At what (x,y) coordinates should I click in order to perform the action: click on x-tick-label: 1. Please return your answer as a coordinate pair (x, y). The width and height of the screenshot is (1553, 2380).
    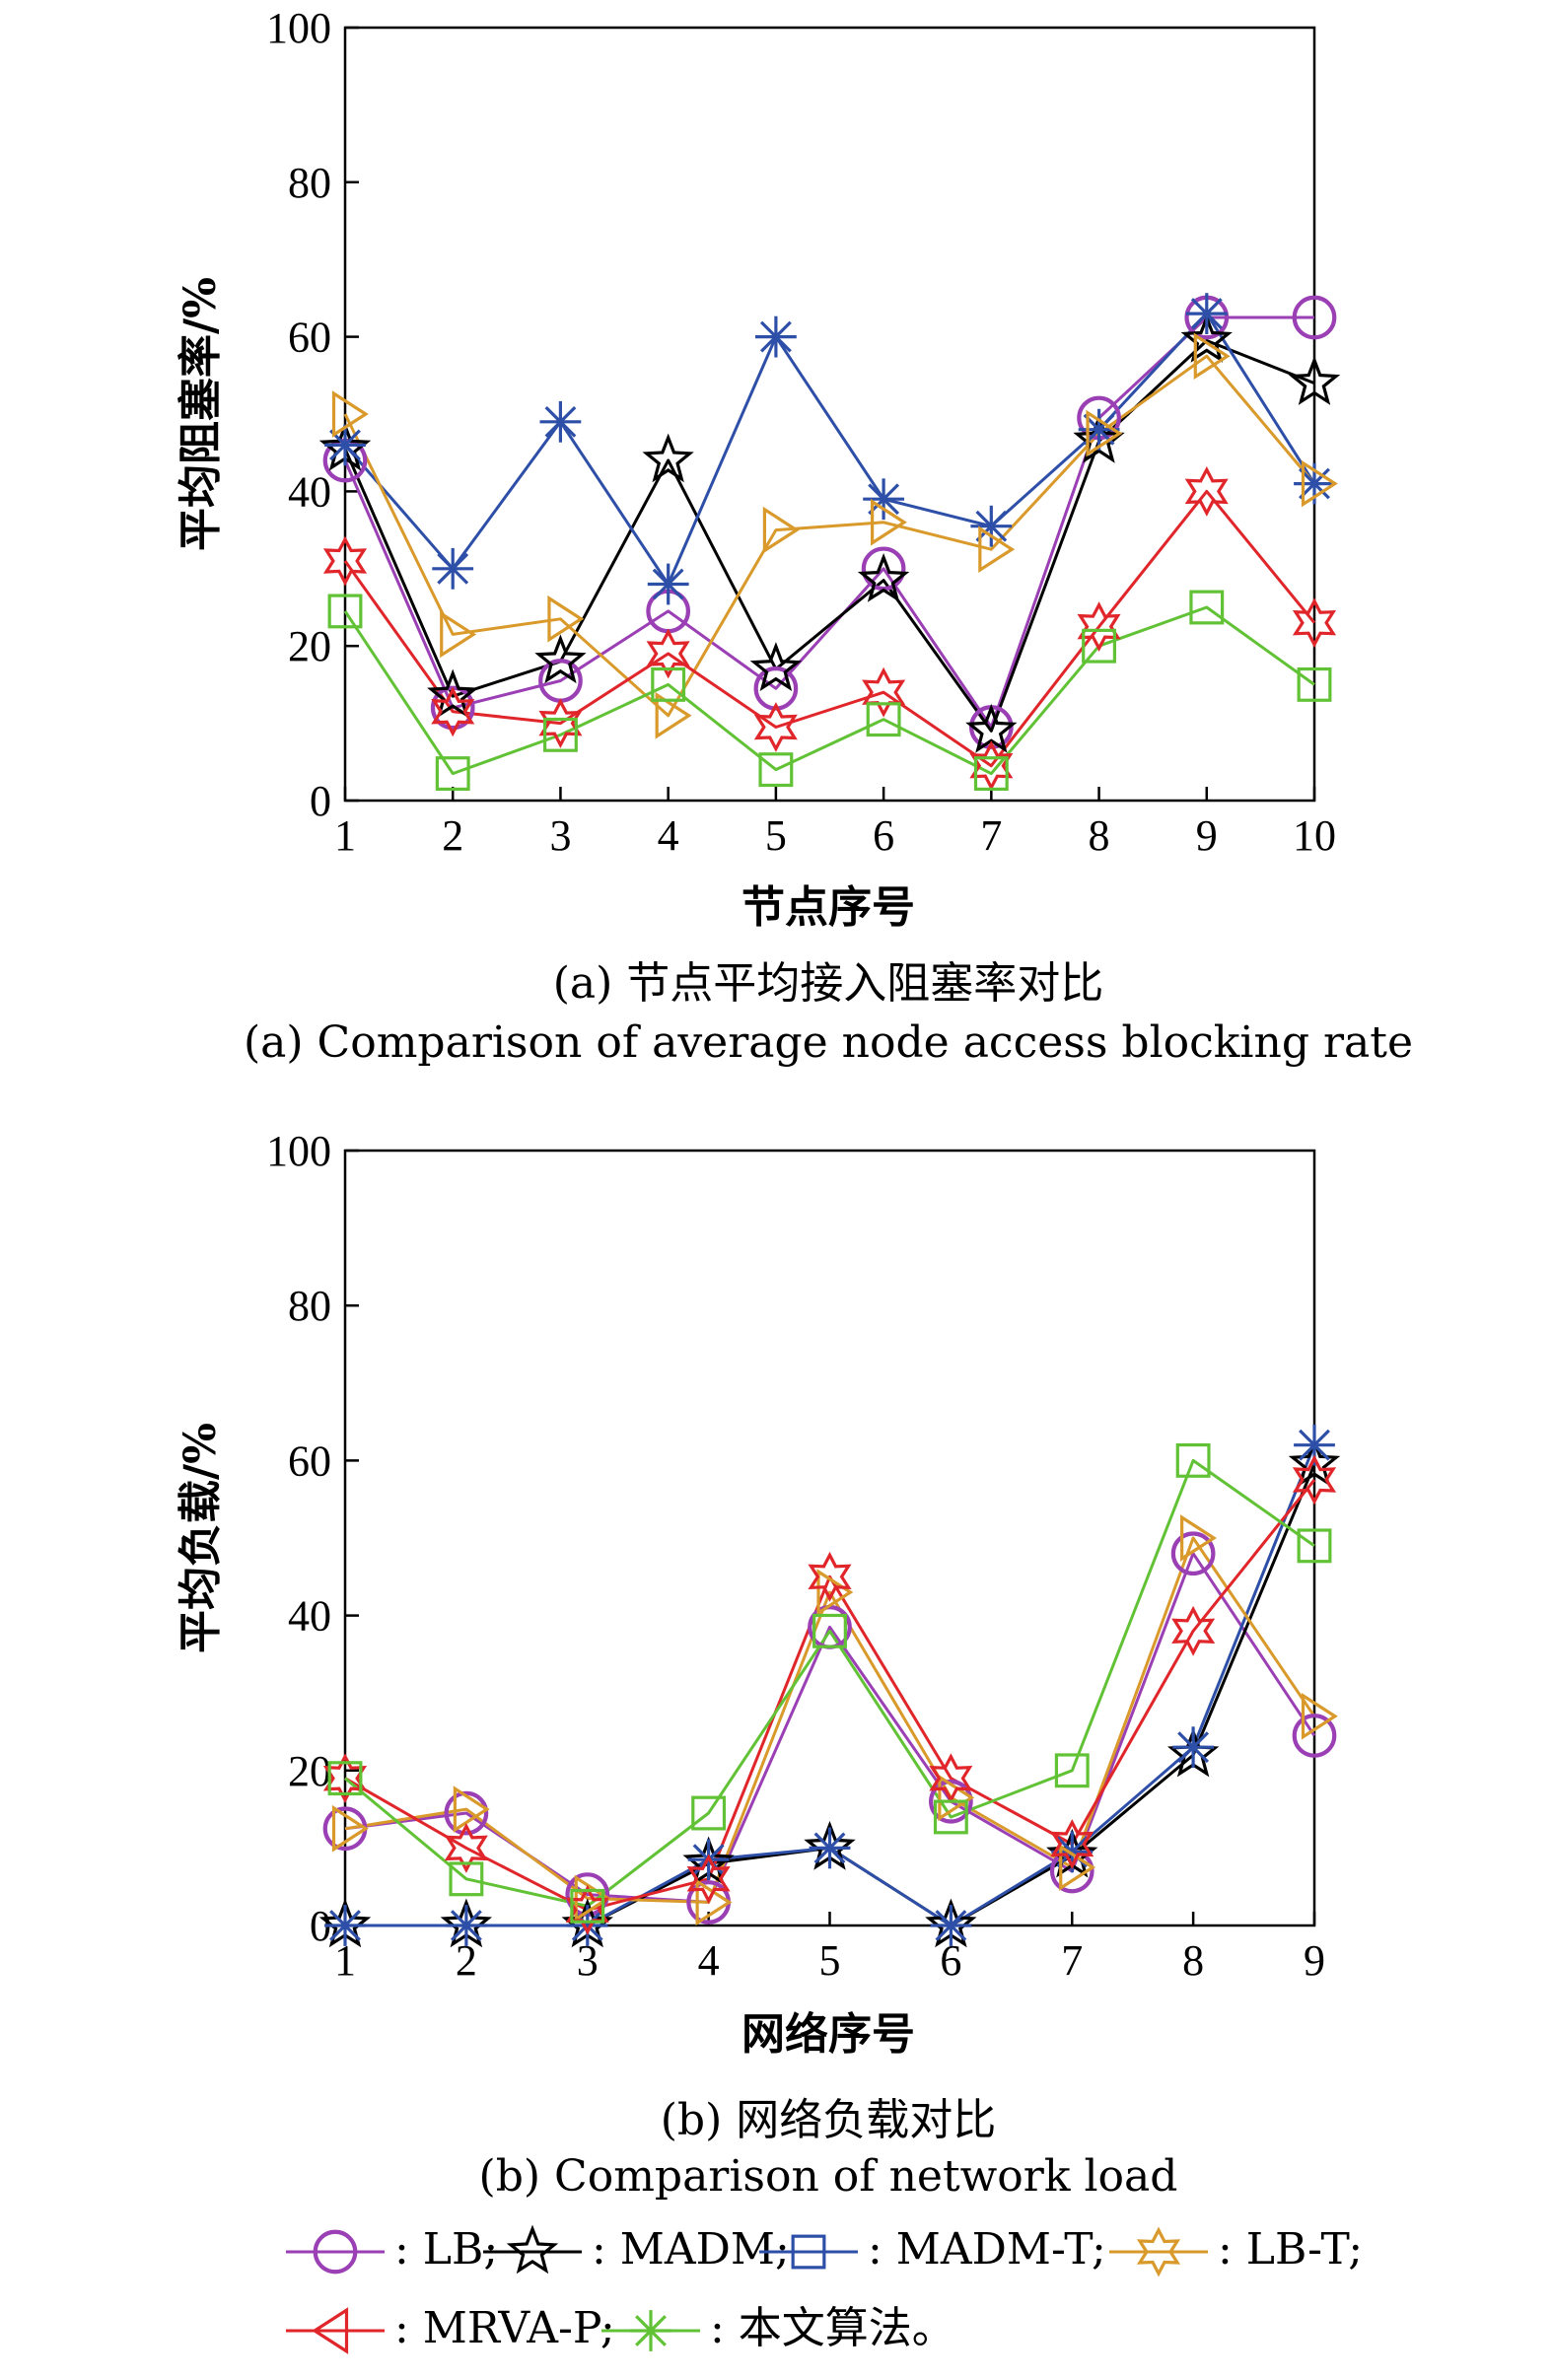
    Looking at the image, I should click on (345, 835).